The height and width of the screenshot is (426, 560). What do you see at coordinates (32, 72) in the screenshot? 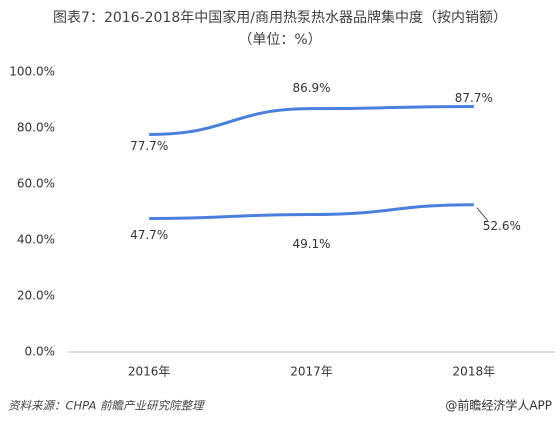
I see `y-tick-label: 100.0%` at bounding box center [32, 72].